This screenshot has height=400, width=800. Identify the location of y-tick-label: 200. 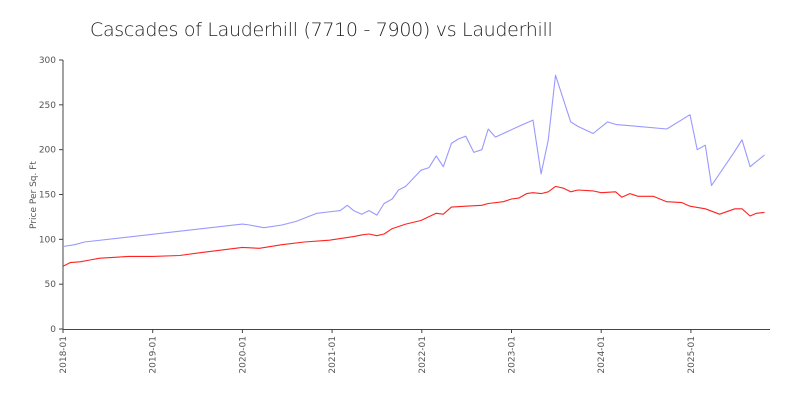
(47, 151).